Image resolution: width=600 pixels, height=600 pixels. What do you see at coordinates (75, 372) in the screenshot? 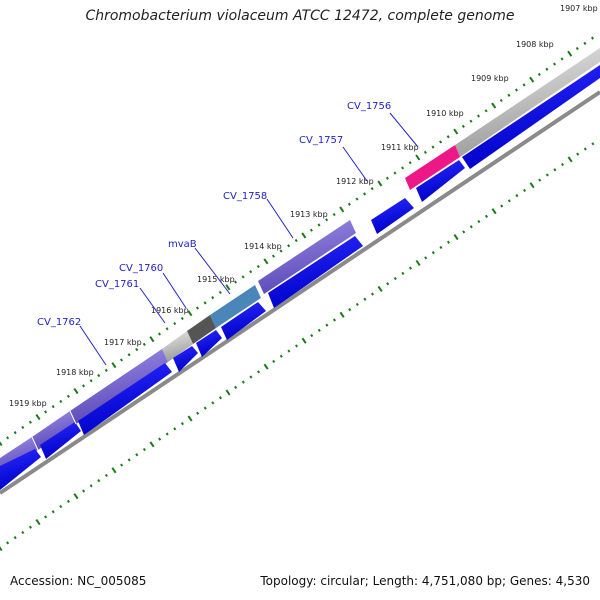
I see `tick-label: 1918 kbp` at bounding box center [75, 372].